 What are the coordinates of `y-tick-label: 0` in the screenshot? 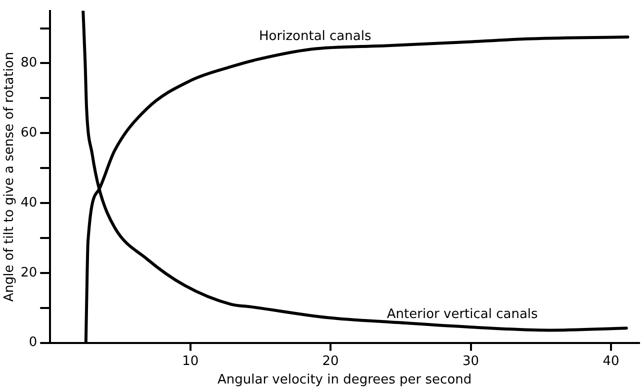 It's located at (33, 342).